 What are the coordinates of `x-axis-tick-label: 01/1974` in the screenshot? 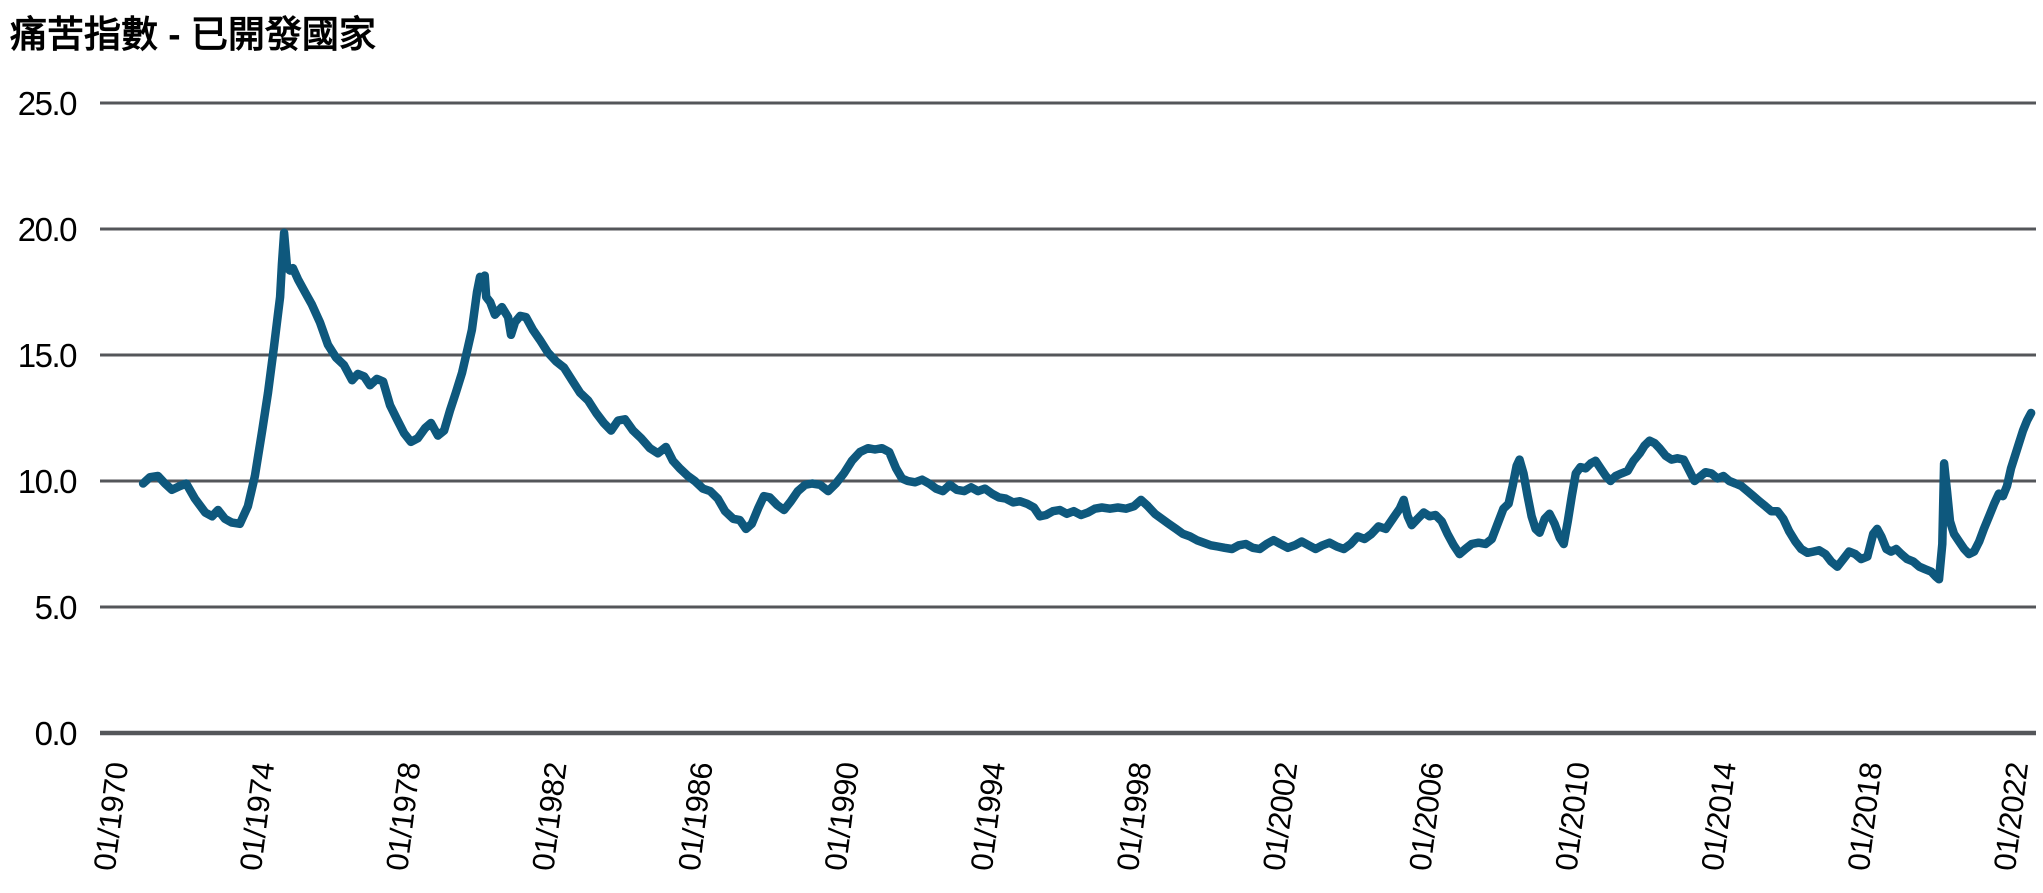 It's located at (257, 816).